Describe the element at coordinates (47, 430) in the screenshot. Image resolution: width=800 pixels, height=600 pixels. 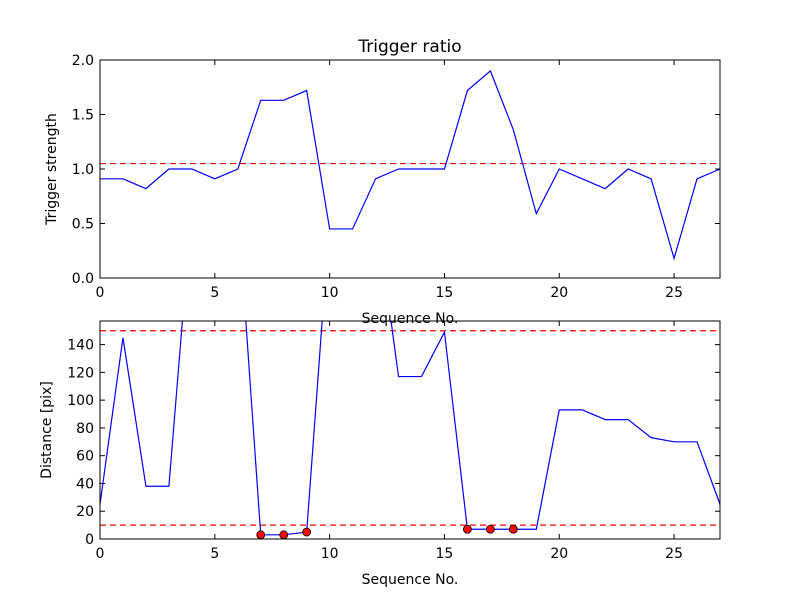
I see `y-axis-label: Distance [pix]` at that location.